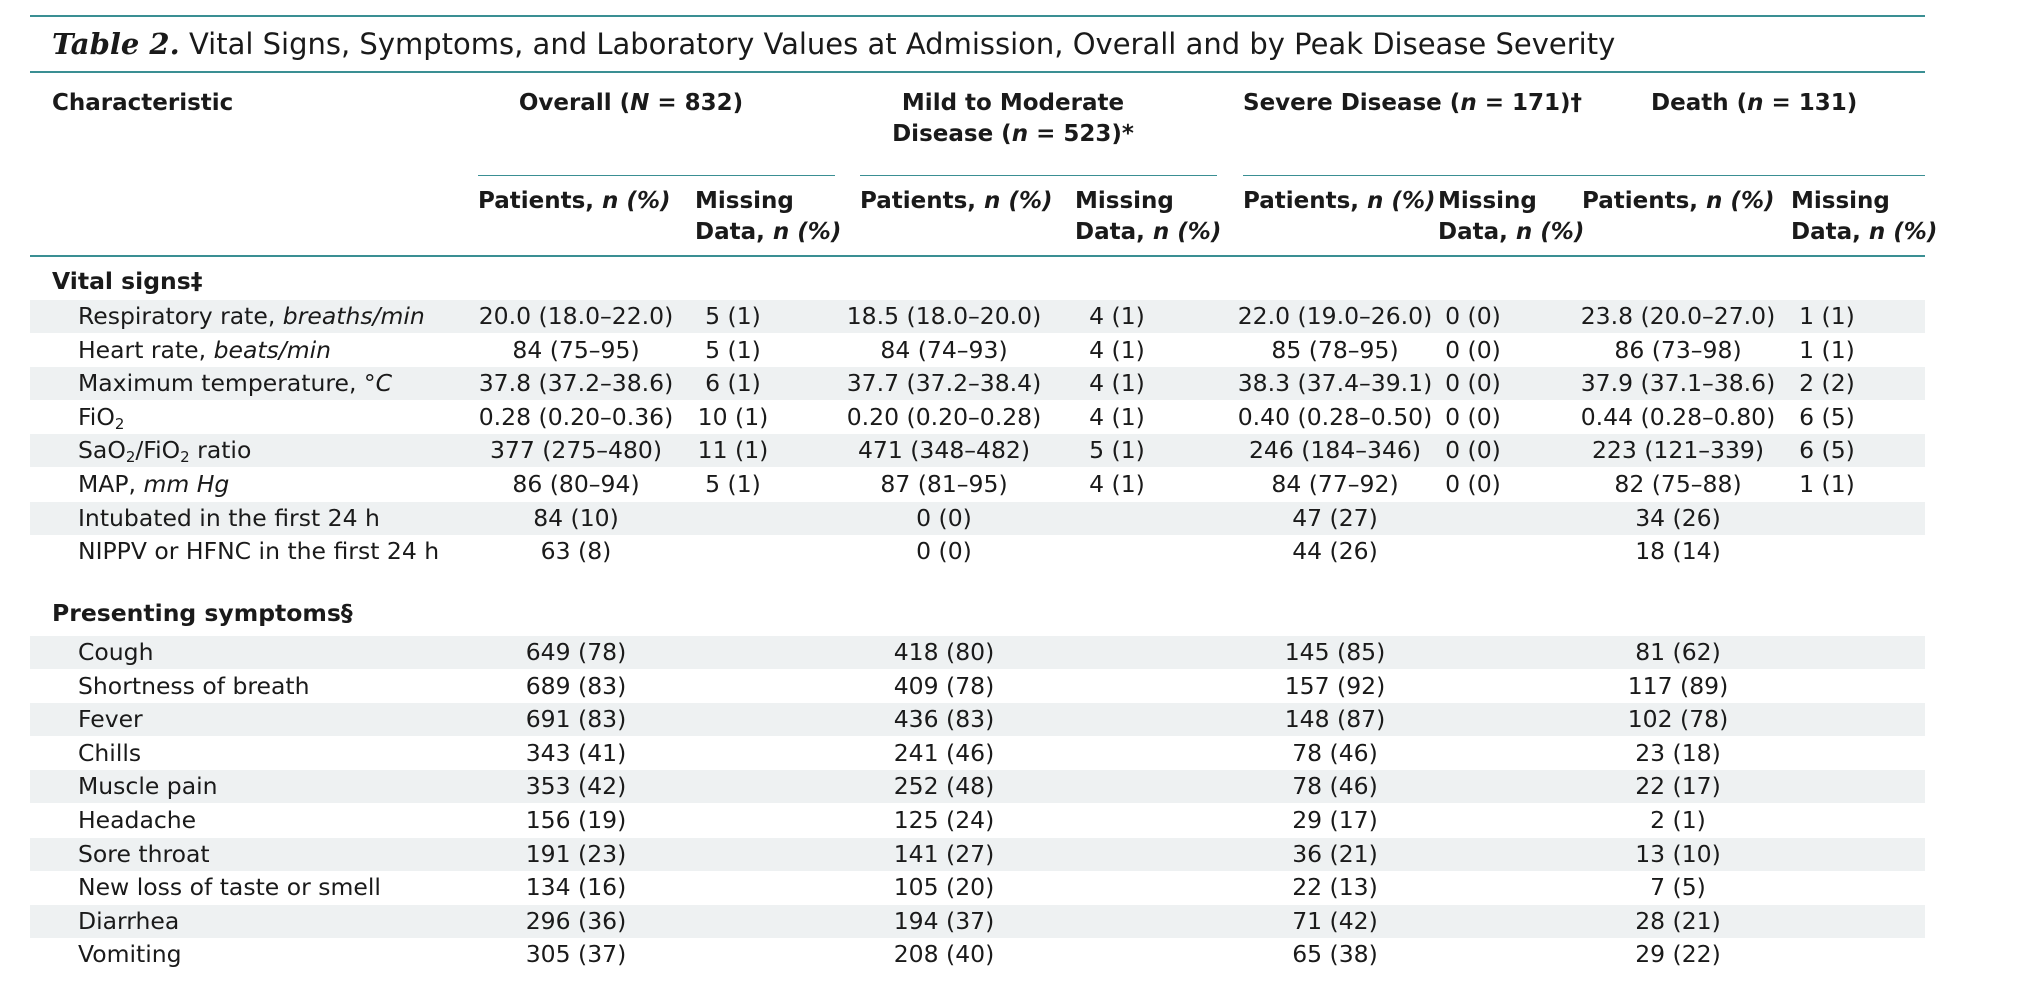 This screenshot has height=1006, width=2032. Describe the element at coordinates (576, 887) in the screenshot. I see `overall-patients-cell: 134 (16)` at that location.